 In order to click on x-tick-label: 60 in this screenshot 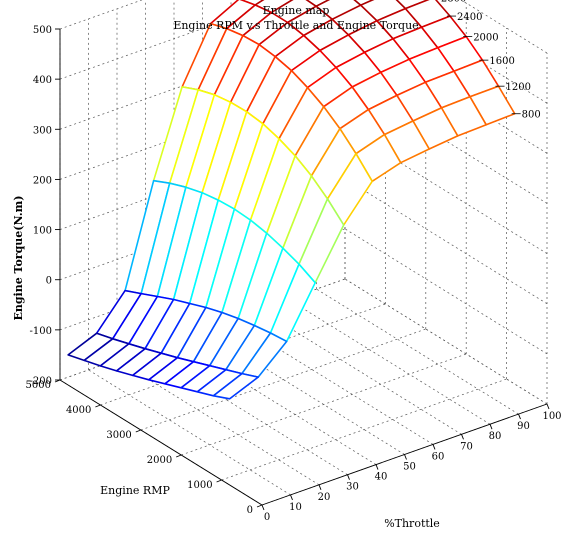, I will do `click(438, 456)`.